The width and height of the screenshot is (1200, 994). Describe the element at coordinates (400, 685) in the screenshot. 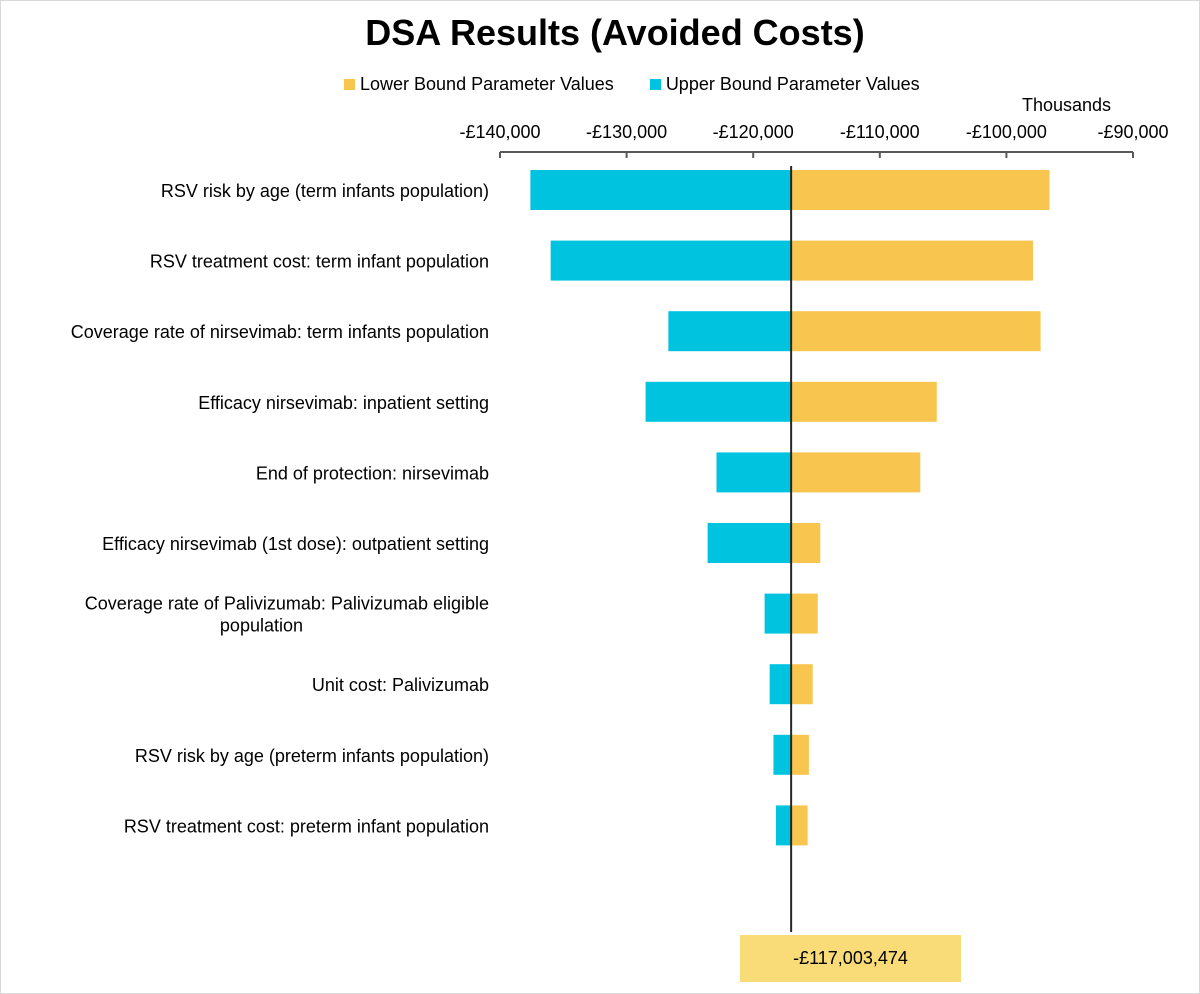

I see `category-label: Unit cost: Palivizumab` at that location.